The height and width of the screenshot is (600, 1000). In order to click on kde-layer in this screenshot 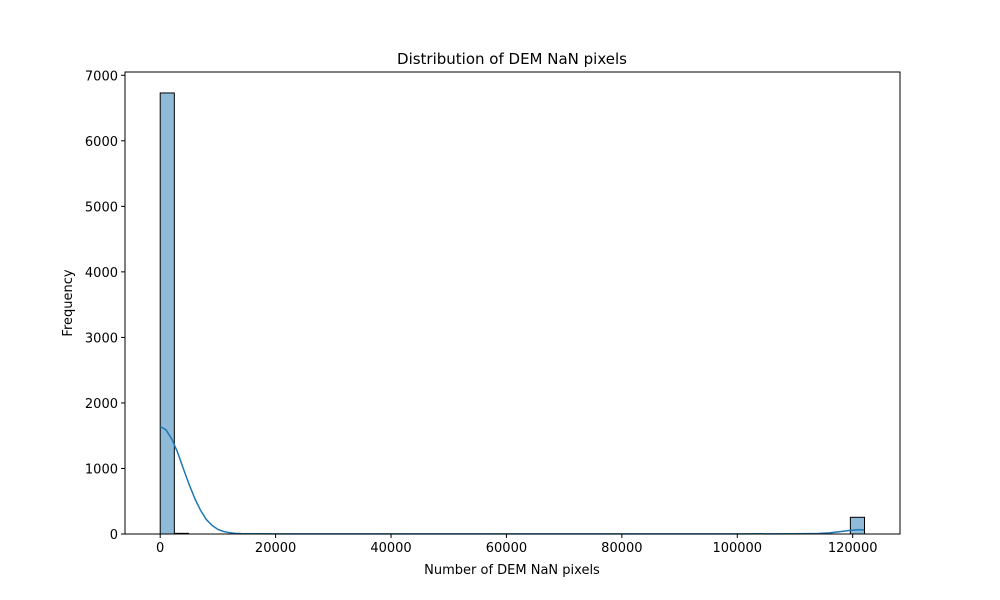, I will do `click(512, 480)`.